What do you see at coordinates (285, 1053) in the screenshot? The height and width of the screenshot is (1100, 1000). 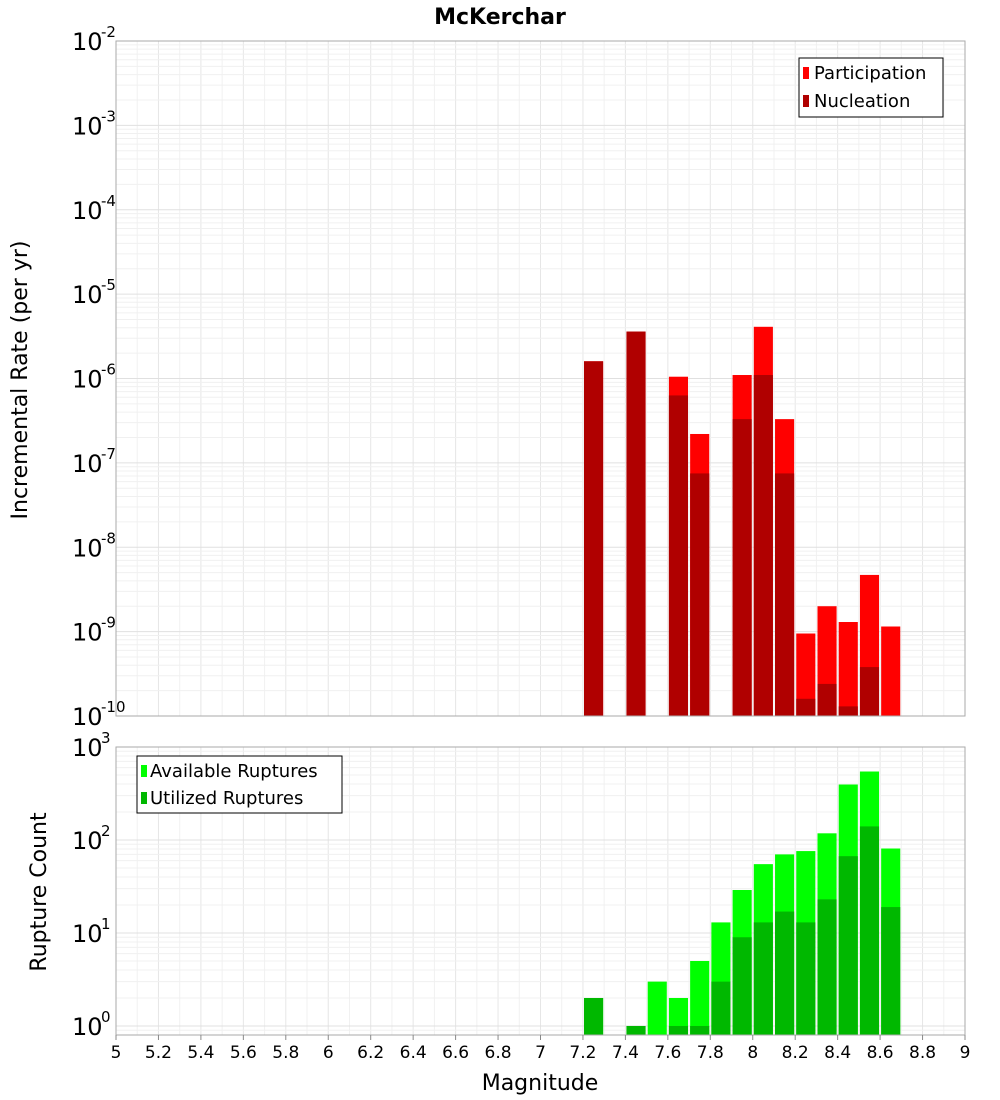 I see `x-tick-label: 5.8` at bounding box center [285, 1053].